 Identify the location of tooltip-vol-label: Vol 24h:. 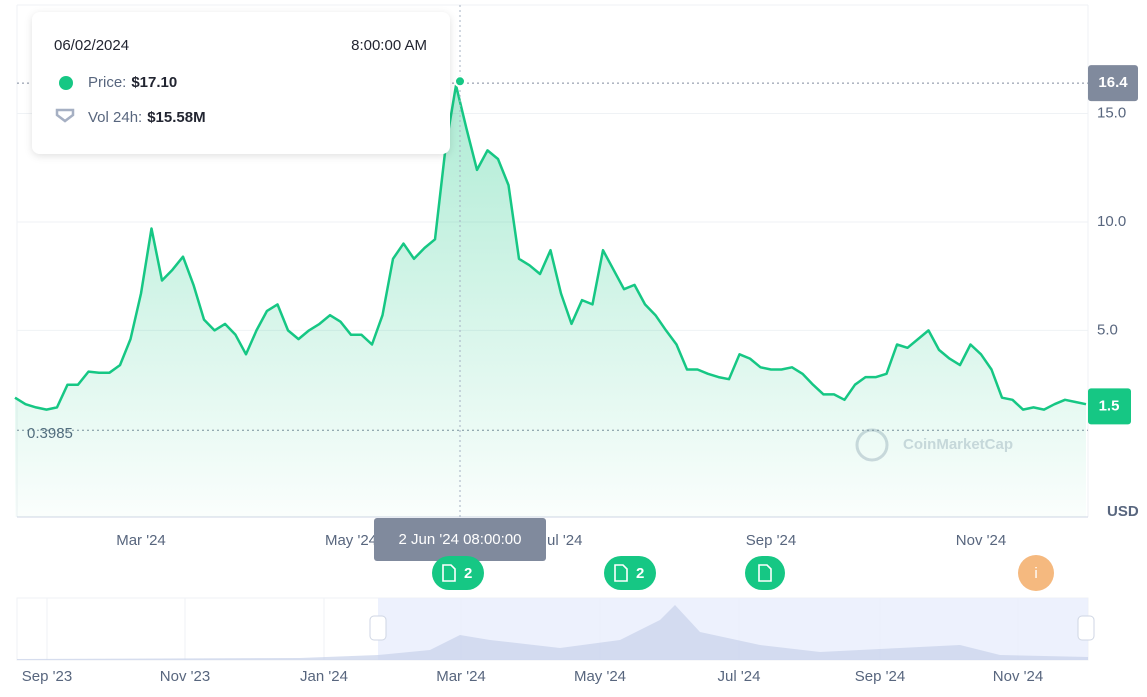
(115, 117).